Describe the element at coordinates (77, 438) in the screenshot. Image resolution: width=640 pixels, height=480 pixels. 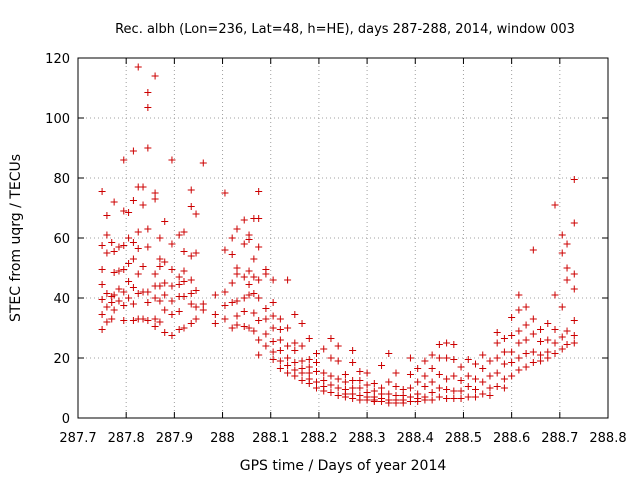
I see `x-tick-label: 287.7` at that location.